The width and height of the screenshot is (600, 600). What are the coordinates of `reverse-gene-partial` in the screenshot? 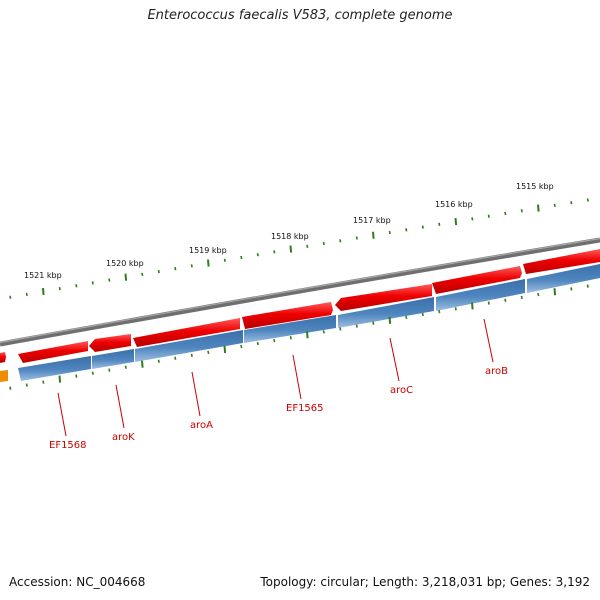 It's located at (4, 376).